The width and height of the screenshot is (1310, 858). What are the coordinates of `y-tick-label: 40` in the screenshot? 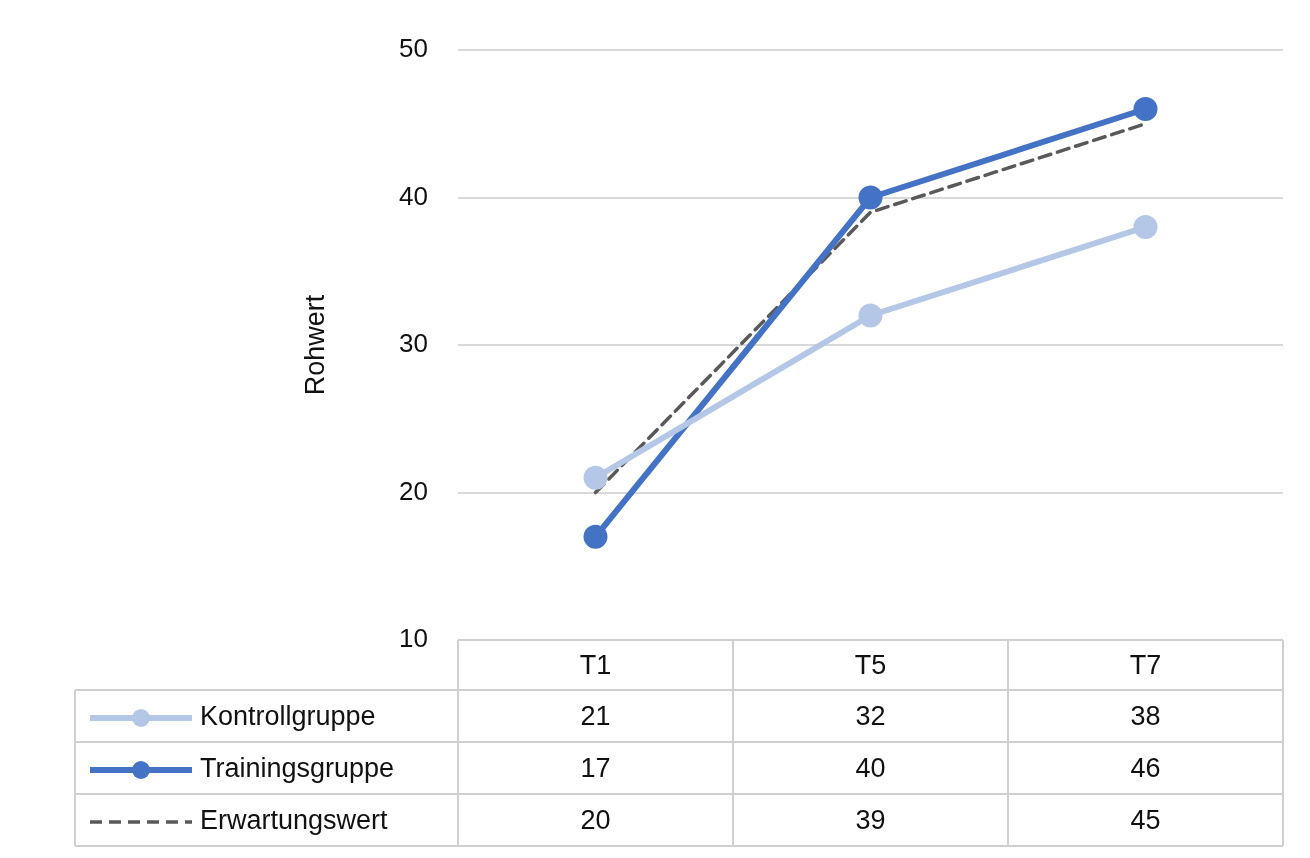 It's located at (413, 195).